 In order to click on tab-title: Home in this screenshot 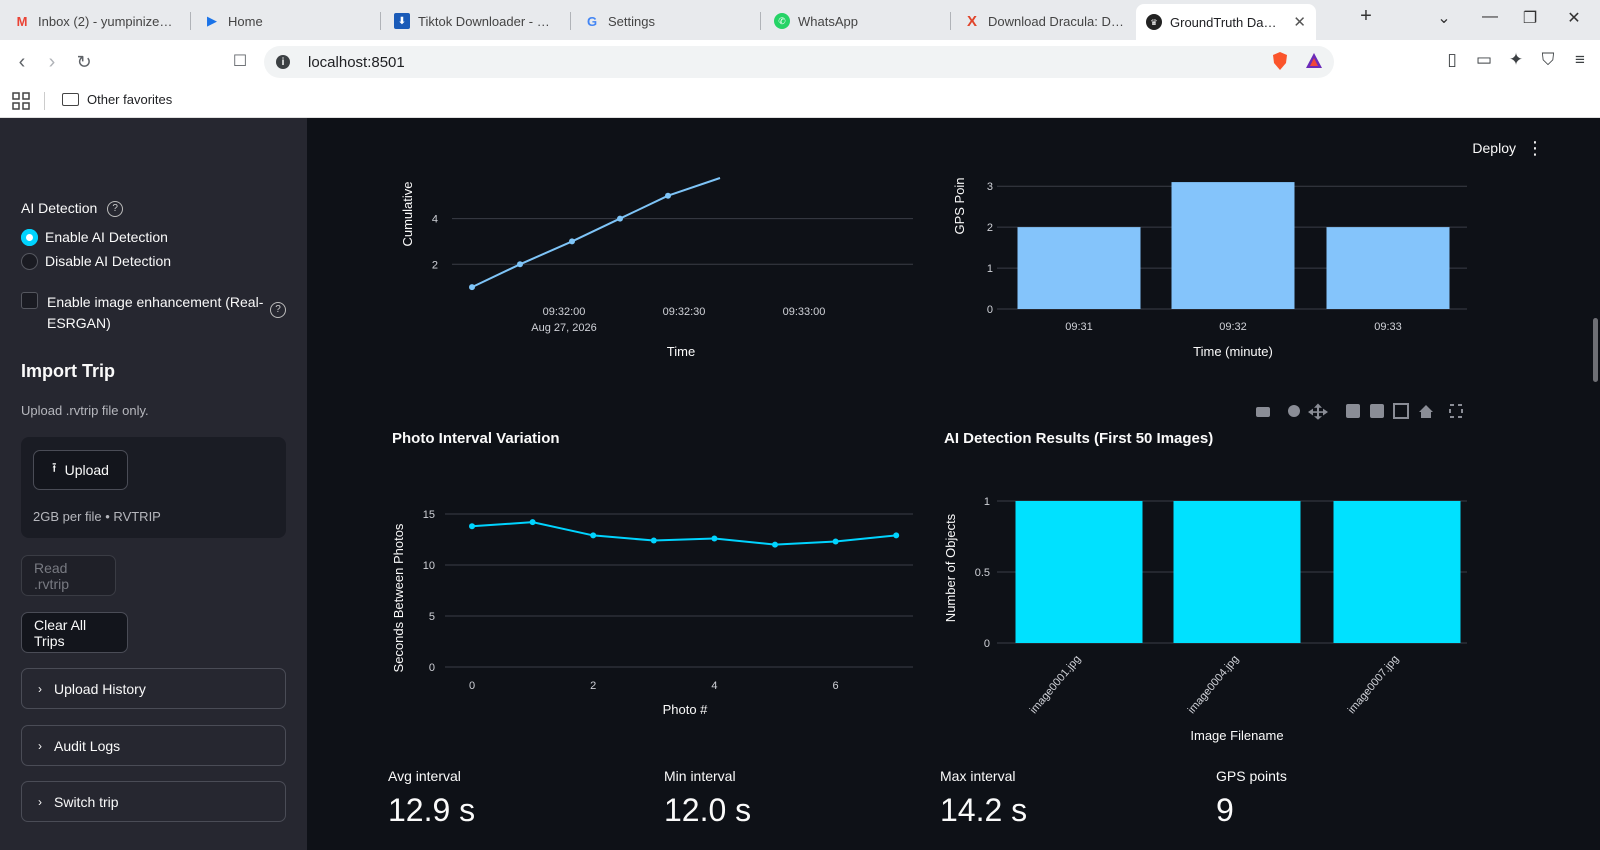, I will do `click(245, 21)`.